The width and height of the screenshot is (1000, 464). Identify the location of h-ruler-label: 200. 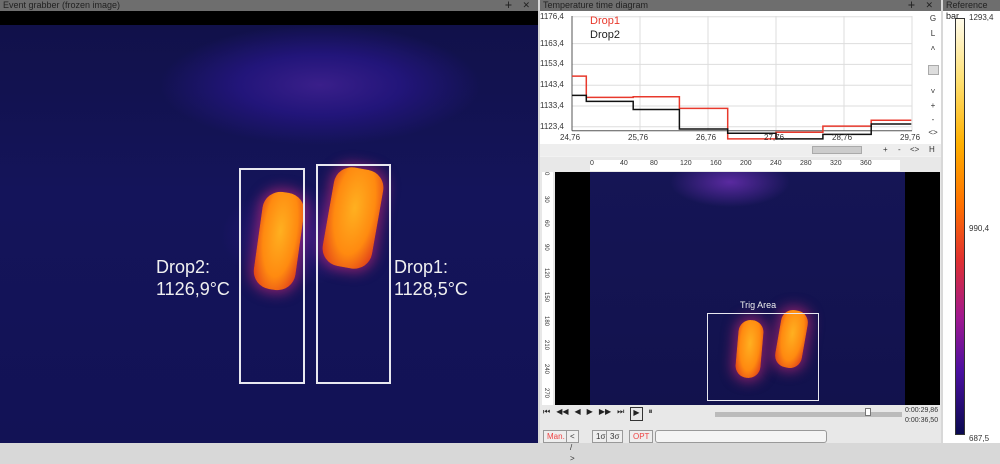
(746, 163).